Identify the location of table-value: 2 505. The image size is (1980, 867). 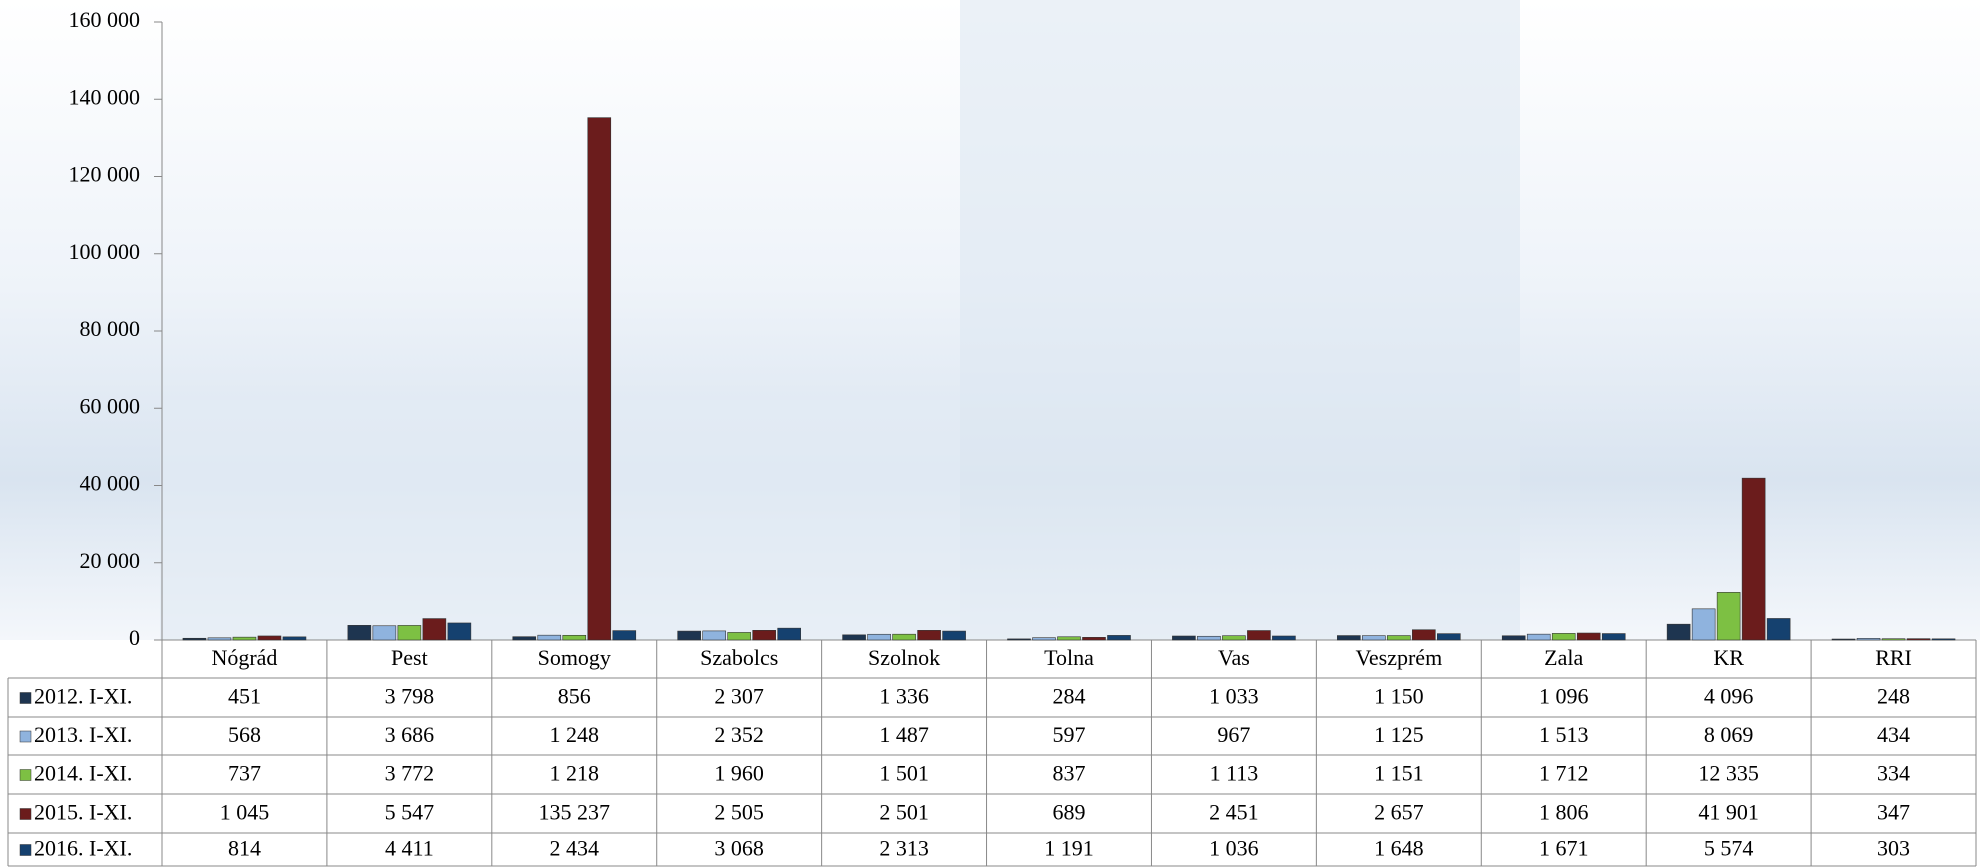
(739, 812).